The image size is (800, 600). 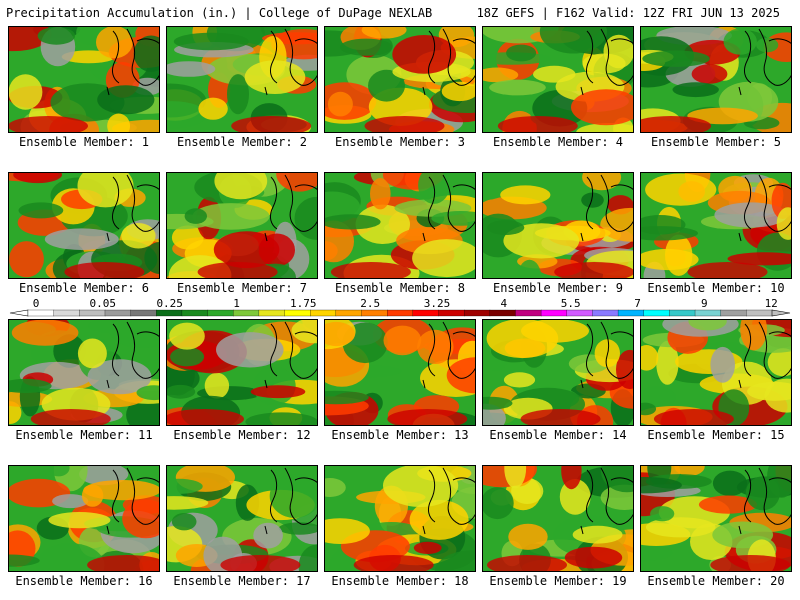 I want to click on colorbar-tick-label: 9, so click(x=704, y=303).